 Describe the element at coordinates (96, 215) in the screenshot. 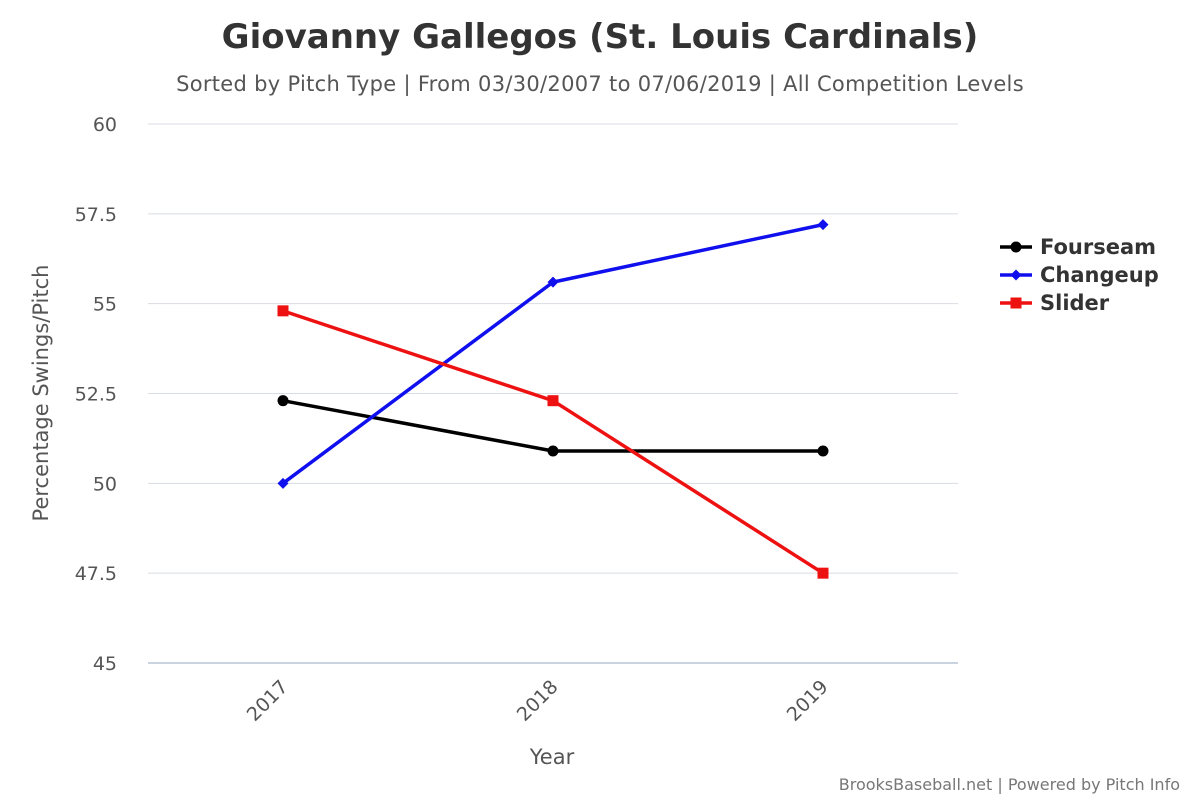

I see `y-tick-label: 57.5` at that location.